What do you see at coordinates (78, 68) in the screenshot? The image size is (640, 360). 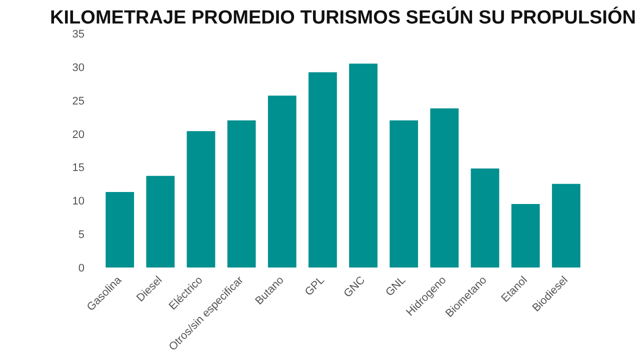 I see `y-tick-label: 30` at bounding box center [78, 68].